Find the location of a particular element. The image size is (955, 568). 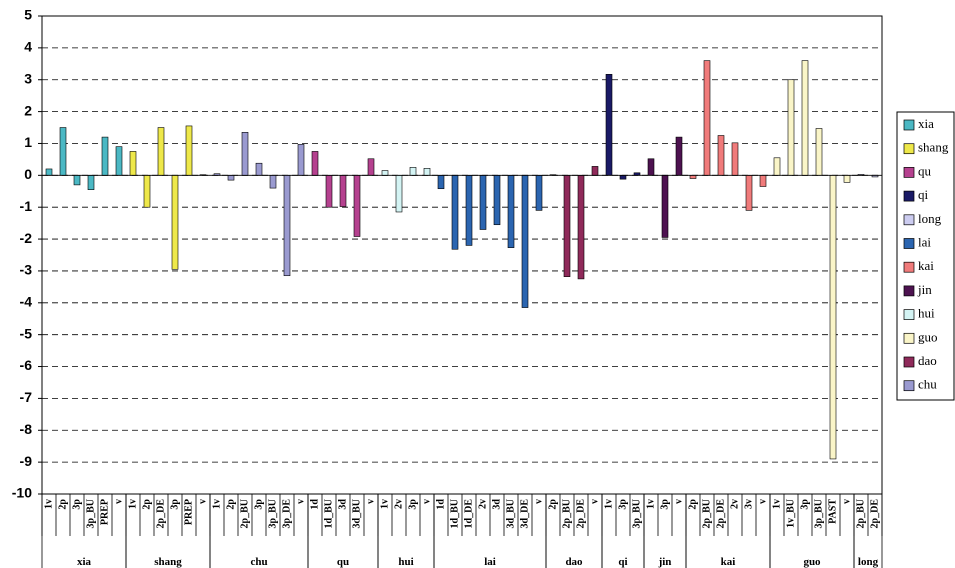

x-tick-label: PAST is located at coordinates (832, 511).